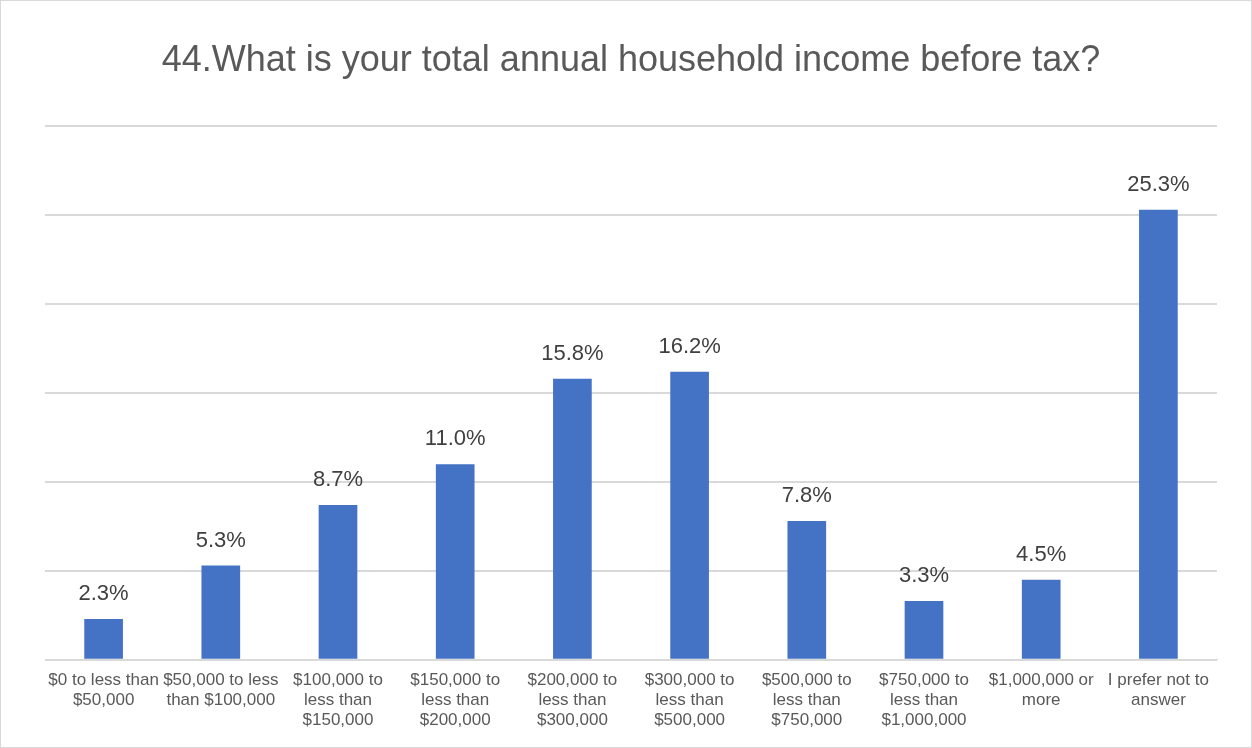 The image size is (1252, 748). I want to click on data-label: 15.8%, so click(572, 352).